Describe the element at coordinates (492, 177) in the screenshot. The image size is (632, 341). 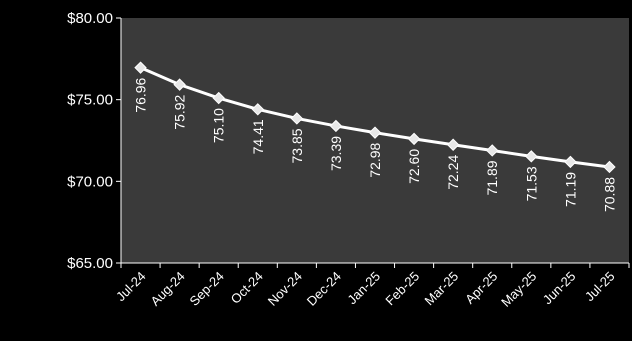
I see `data-label: 71.89` at that location.